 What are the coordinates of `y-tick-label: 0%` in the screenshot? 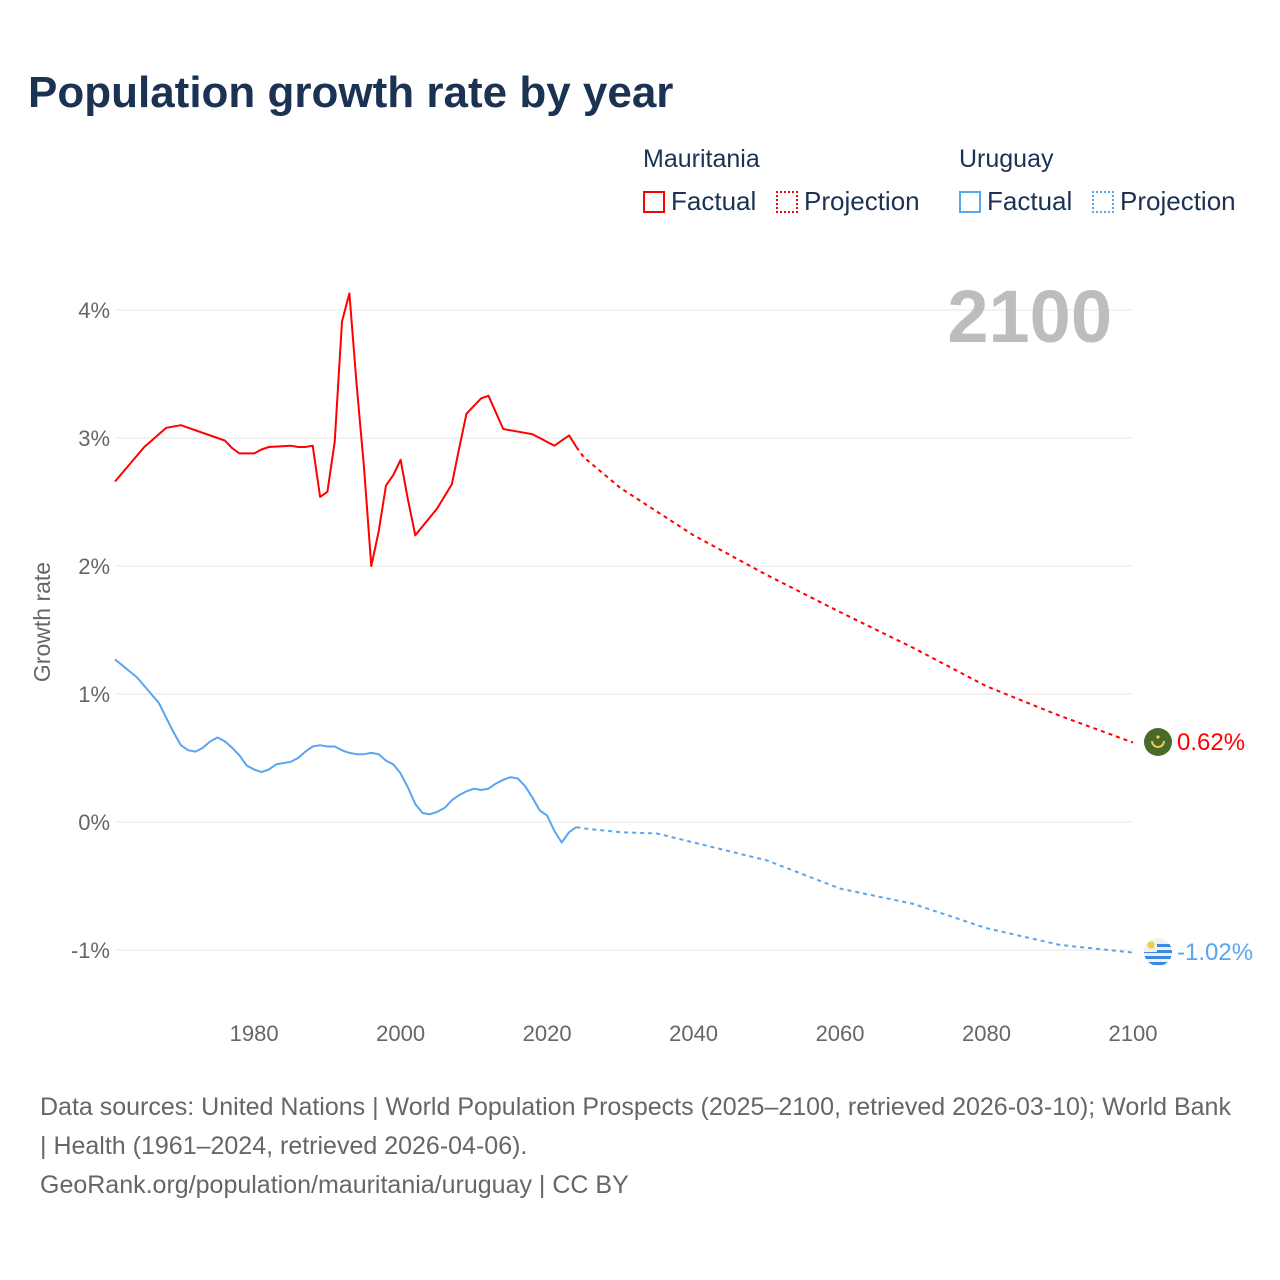 It's located at (94, 822).